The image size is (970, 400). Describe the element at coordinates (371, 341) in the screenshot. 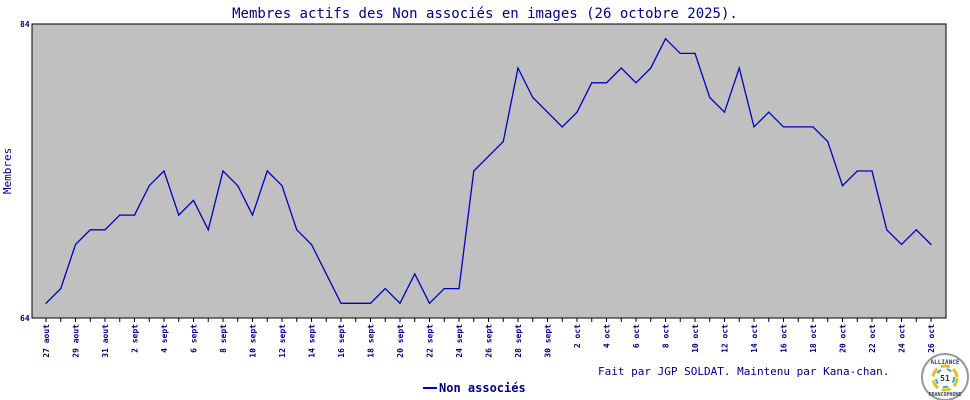

I see `x-tick-label: 18 sept` at that location.